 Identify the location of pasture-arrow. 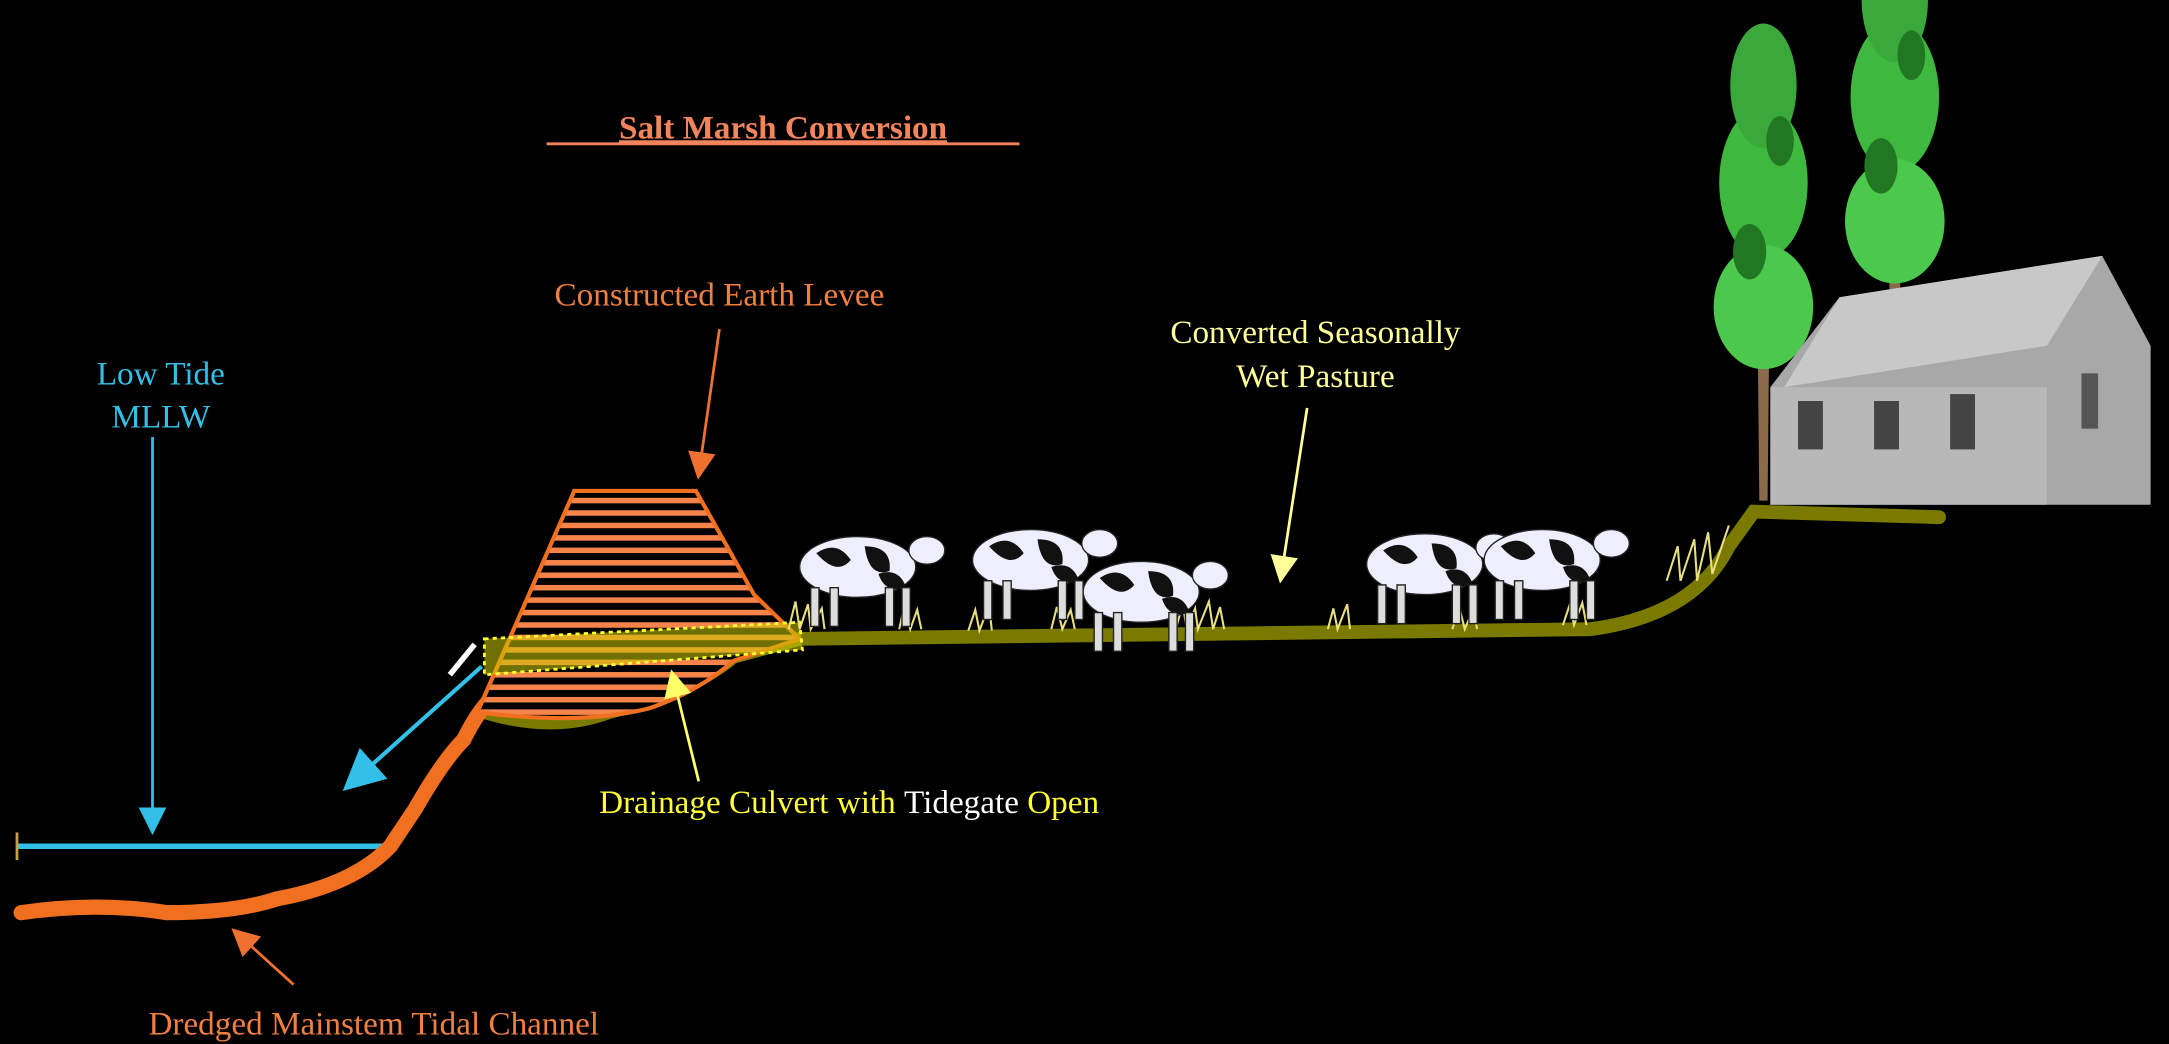
(1289, 495).